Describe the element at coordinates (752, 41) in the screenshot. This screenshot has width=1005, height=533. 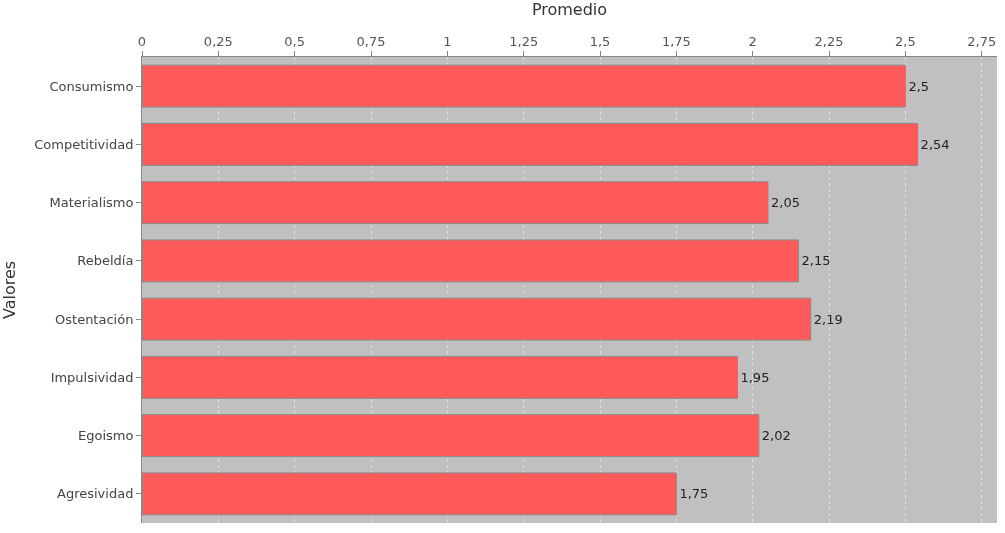
I see `x-tick-label: 2` at that location.